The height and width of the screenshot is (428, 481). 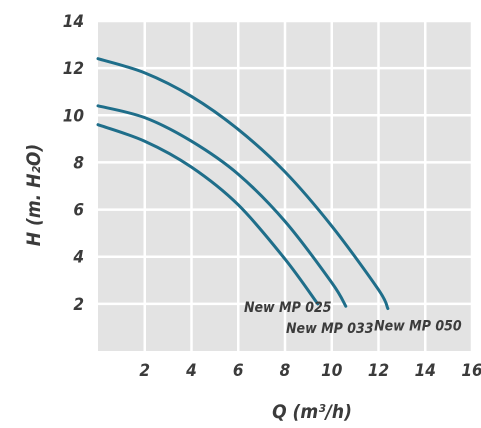 I want to click on x-axis-title: Q (m³/h), so click(x=312, y=412).